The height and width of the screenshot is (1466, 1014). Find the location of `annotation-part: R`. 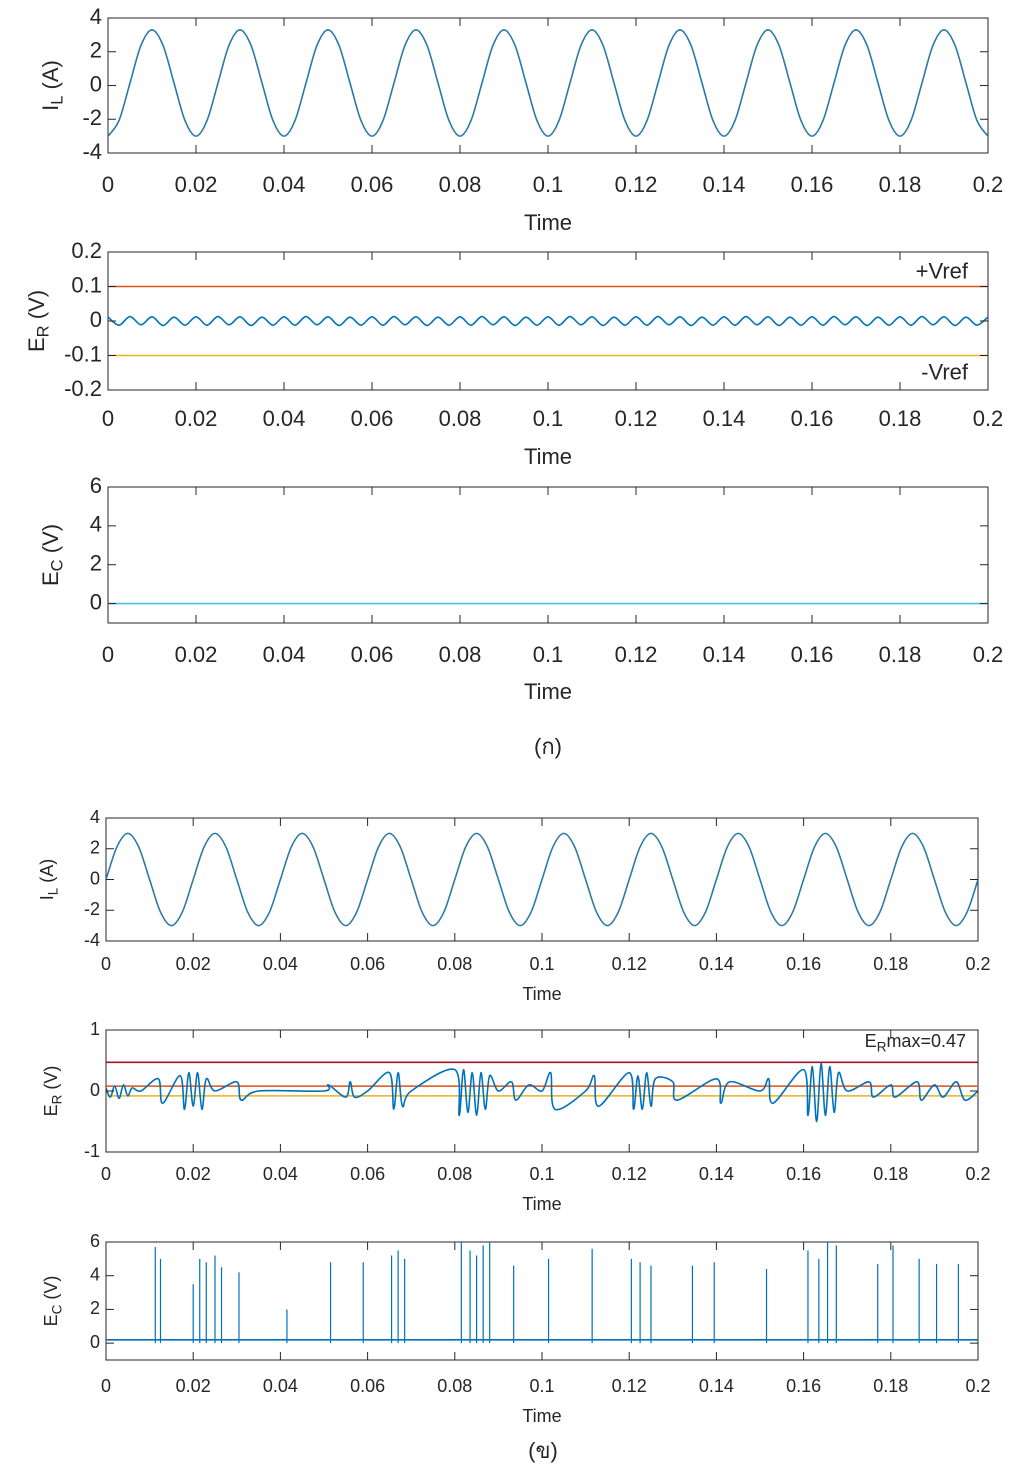

annotation-part: R is located at coordinates (882, 1046).